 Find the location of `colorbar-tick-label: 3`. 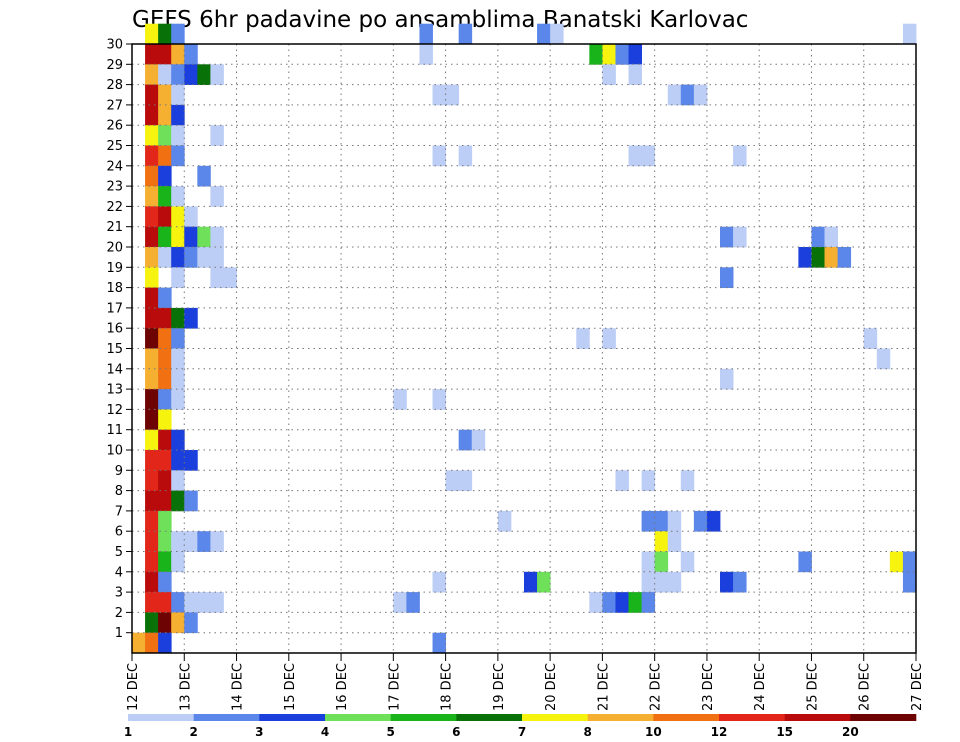

colorbar-tick-label: 3 is located at coordinates (259, 732).